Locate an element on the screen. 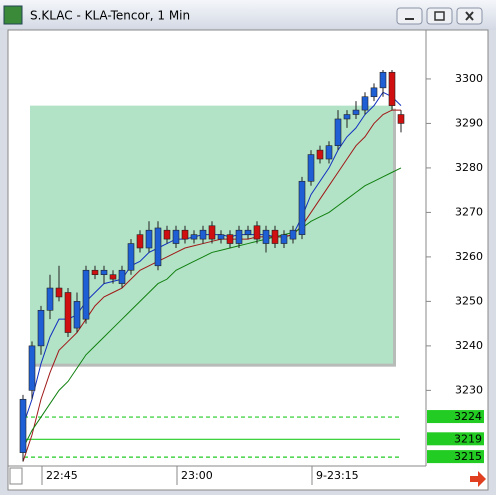 This screenshot has height=499, width=496. window-buttons is located at coordinates (439, 16).